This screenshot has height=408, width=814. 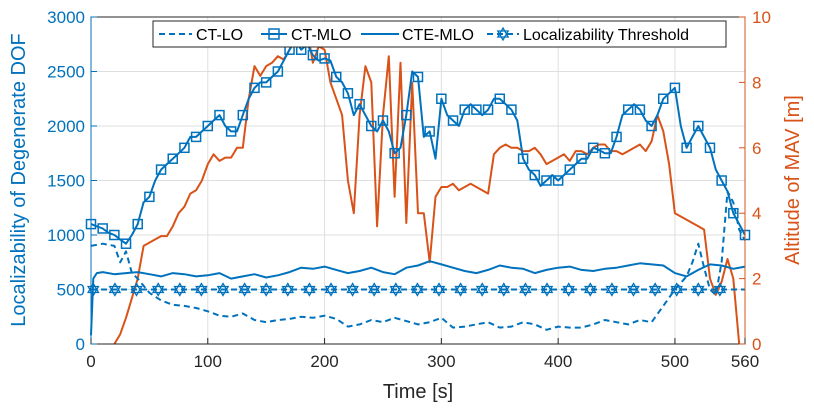 I want to click on y-left-tick-label: 3000, so click(x=66, y=17).